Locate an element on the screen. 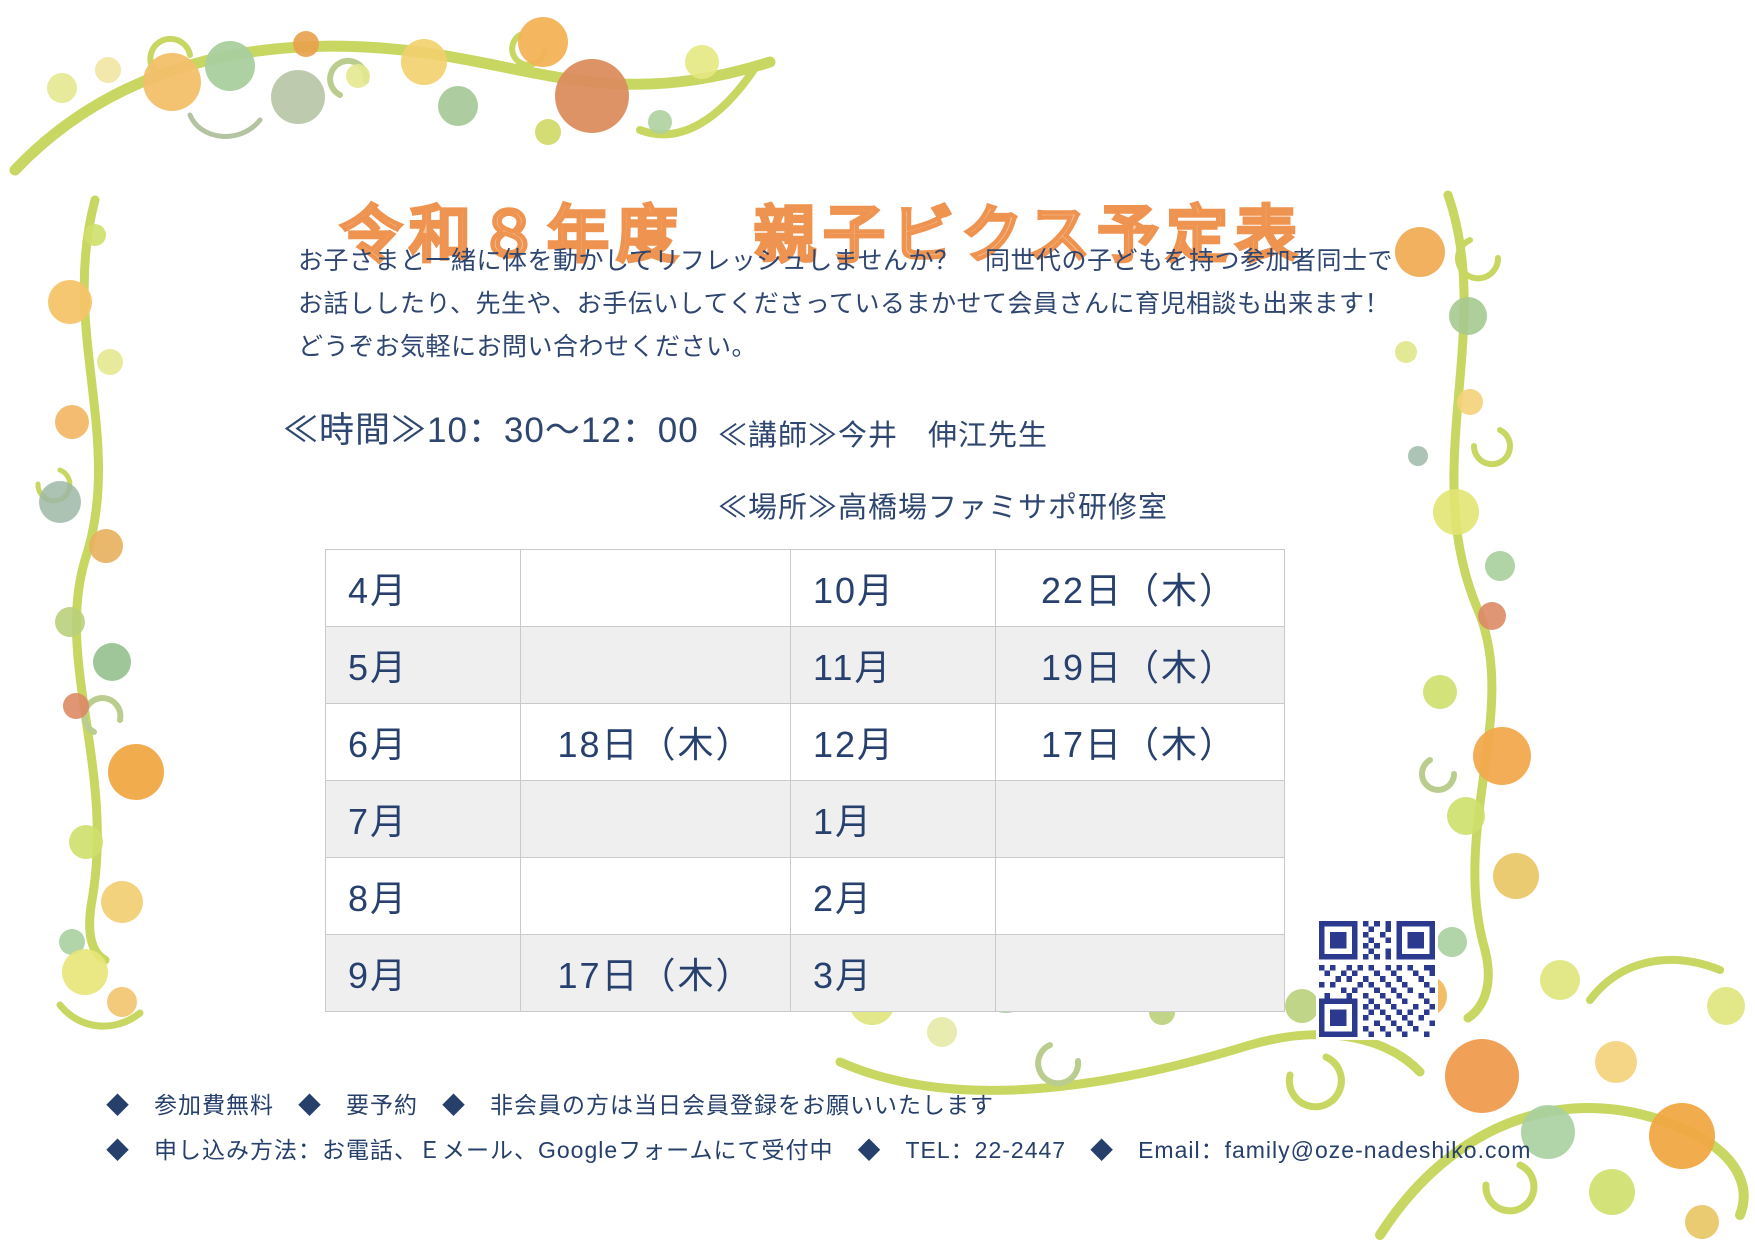  table-cell-month: 4月 is located at coordinates (423, 588).